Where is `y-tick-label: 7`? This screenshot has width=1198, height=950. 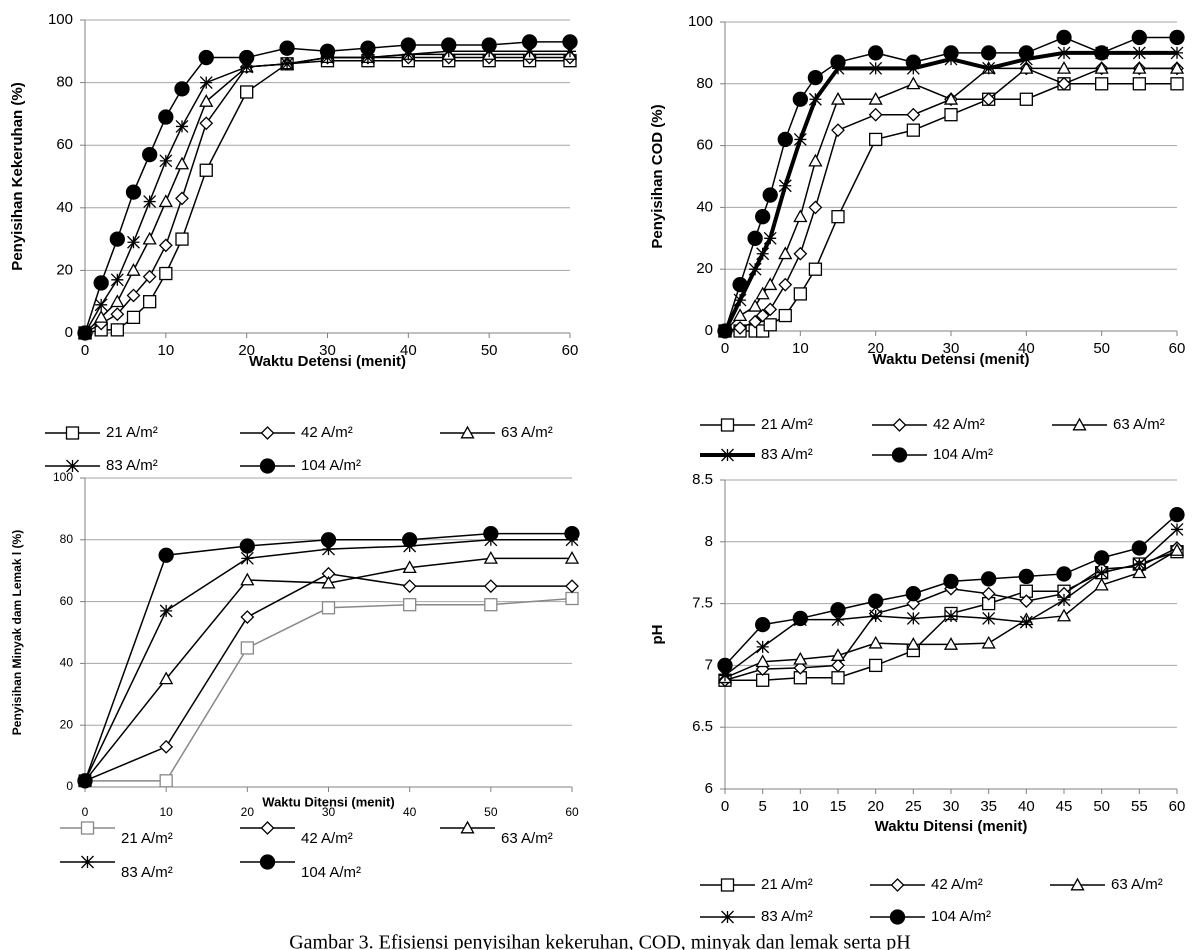 y-tick-label: 7 is located at coordinates (709, 664).